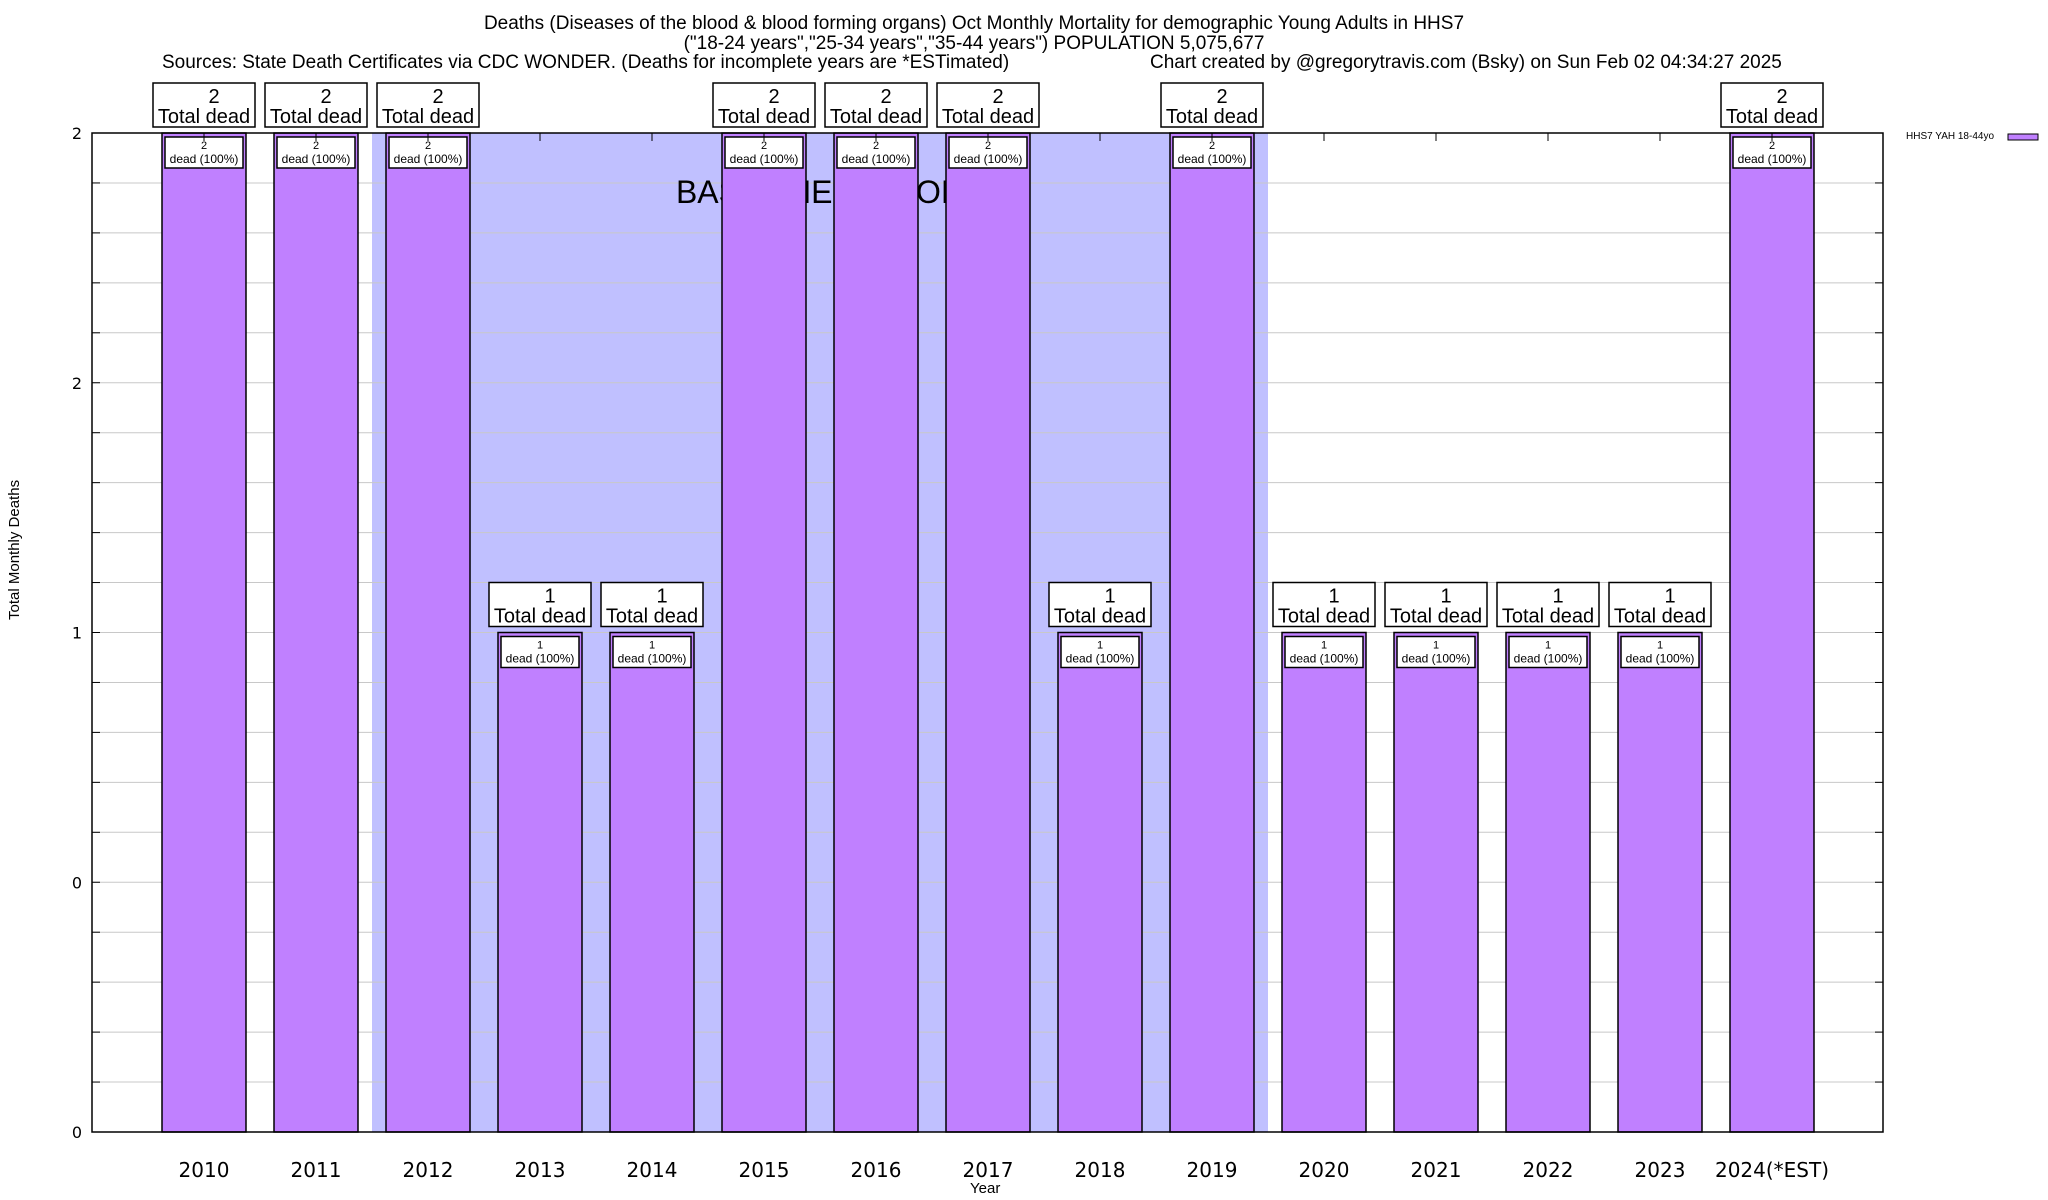  What do you see at coordinates (820, 192) in the screenshot?
I see `baseline-period-label: BASELINE PERIOD` at bounding box center [820, 192].